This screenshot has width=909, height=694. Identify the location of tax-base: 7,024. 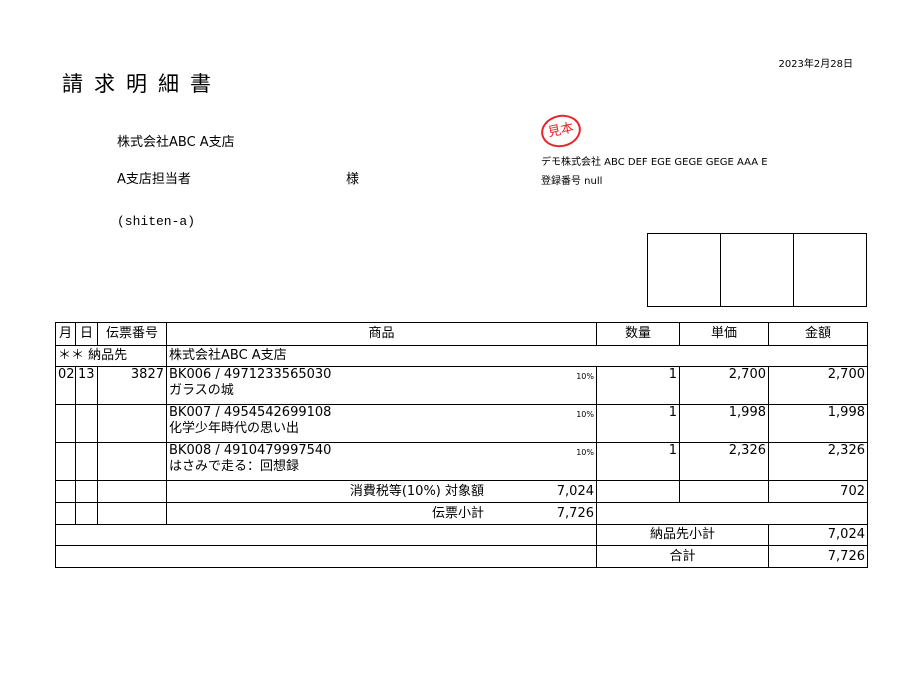
(575, 491).